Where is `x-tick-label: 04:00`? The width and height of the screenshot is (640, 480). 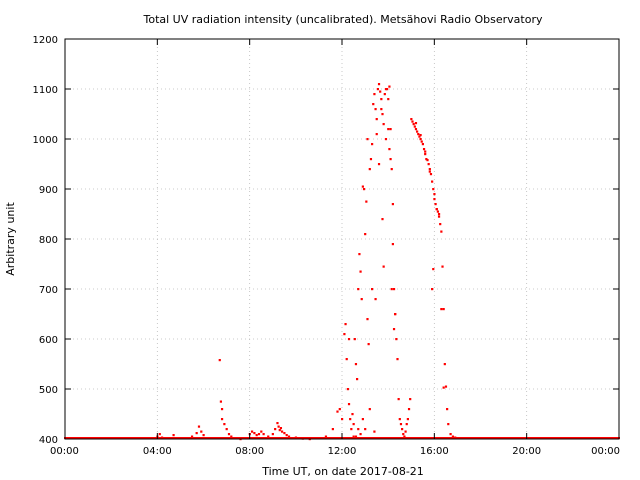 x-tick-label: 04:00 is located at coordinates (157, 451).